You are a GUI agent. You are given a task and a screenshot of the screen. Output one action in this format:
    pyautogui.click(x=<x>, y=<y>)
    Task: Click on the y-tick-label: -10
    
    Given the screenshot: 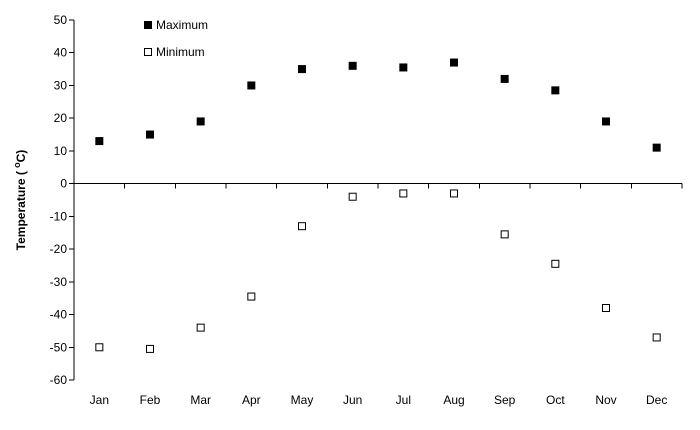 What is the action you would take?
    pyautogui.click(x=59, y=216)
    